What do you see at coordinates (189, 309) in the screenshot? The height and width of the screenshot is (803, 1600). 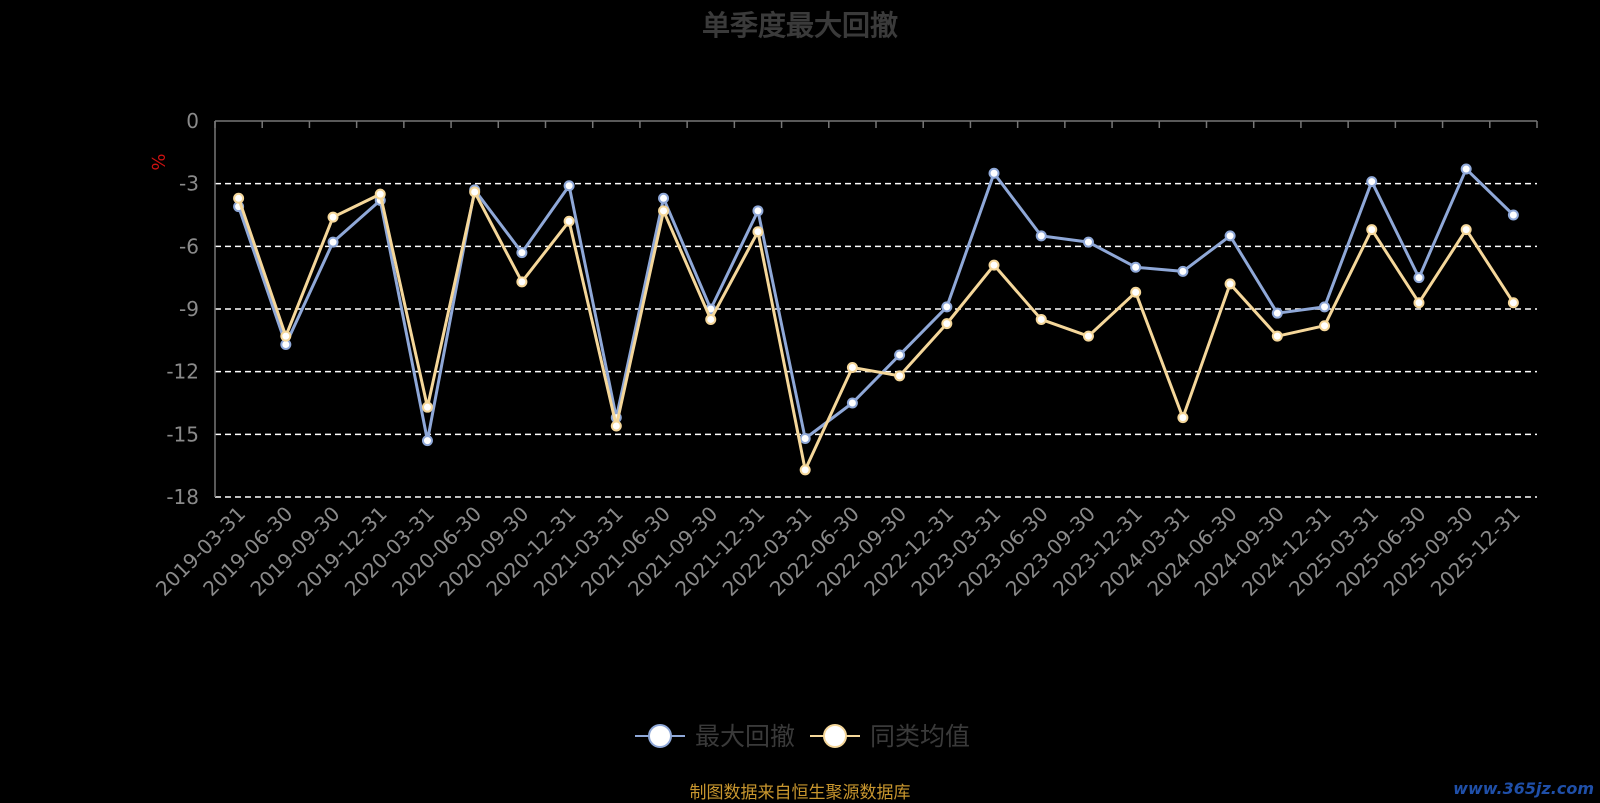 I see `y-tick-label: -9` at bounding box center [189, 309].